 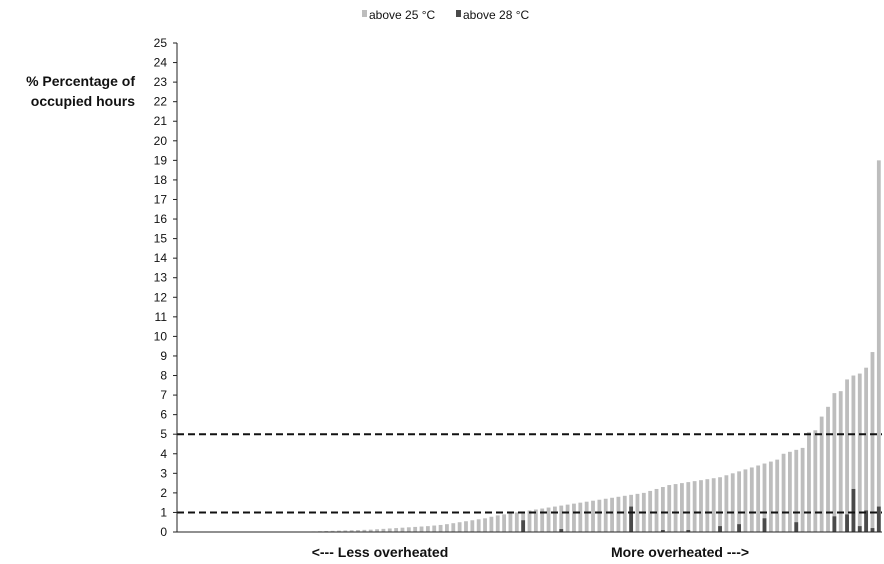 I want to click on y-tick-label: 4, so click(x=163, y=454).